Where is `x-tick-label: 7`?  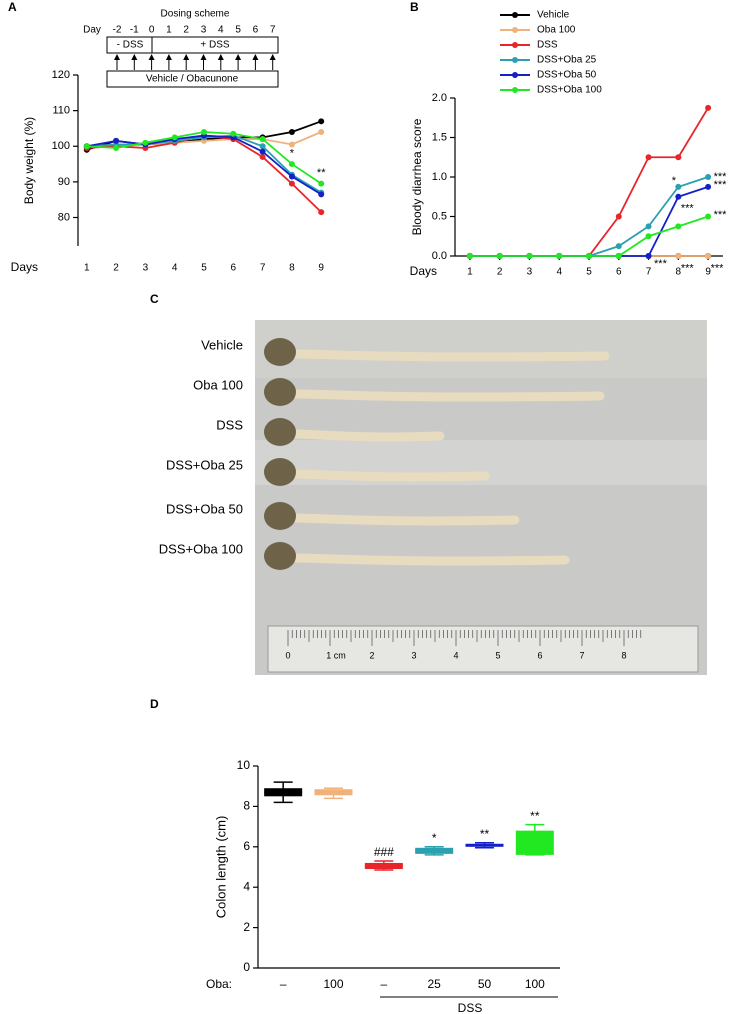
x-tick-label: 7 is located at coordinates (263, 268).